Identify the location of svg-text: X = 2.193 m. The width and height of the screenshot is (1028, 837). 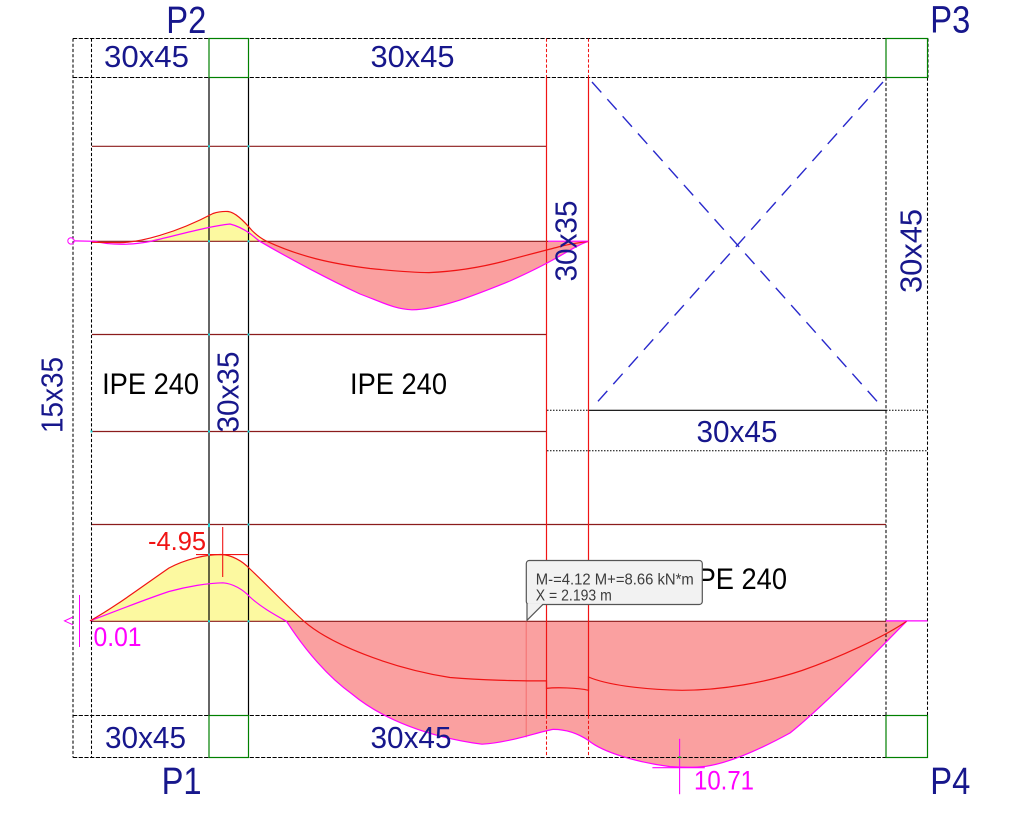
(574, 595).